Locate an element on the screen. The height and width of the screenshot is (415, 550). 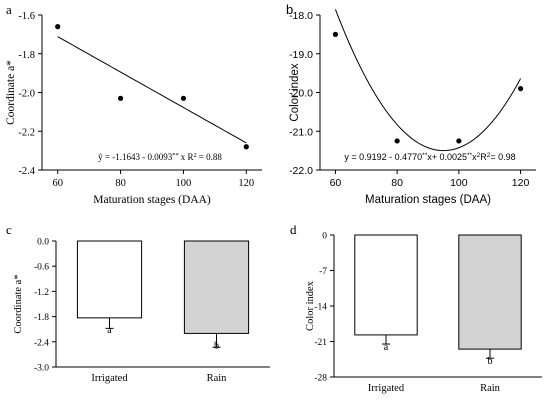
equation-part: = 0.98 is located at coordinates (502, 157).